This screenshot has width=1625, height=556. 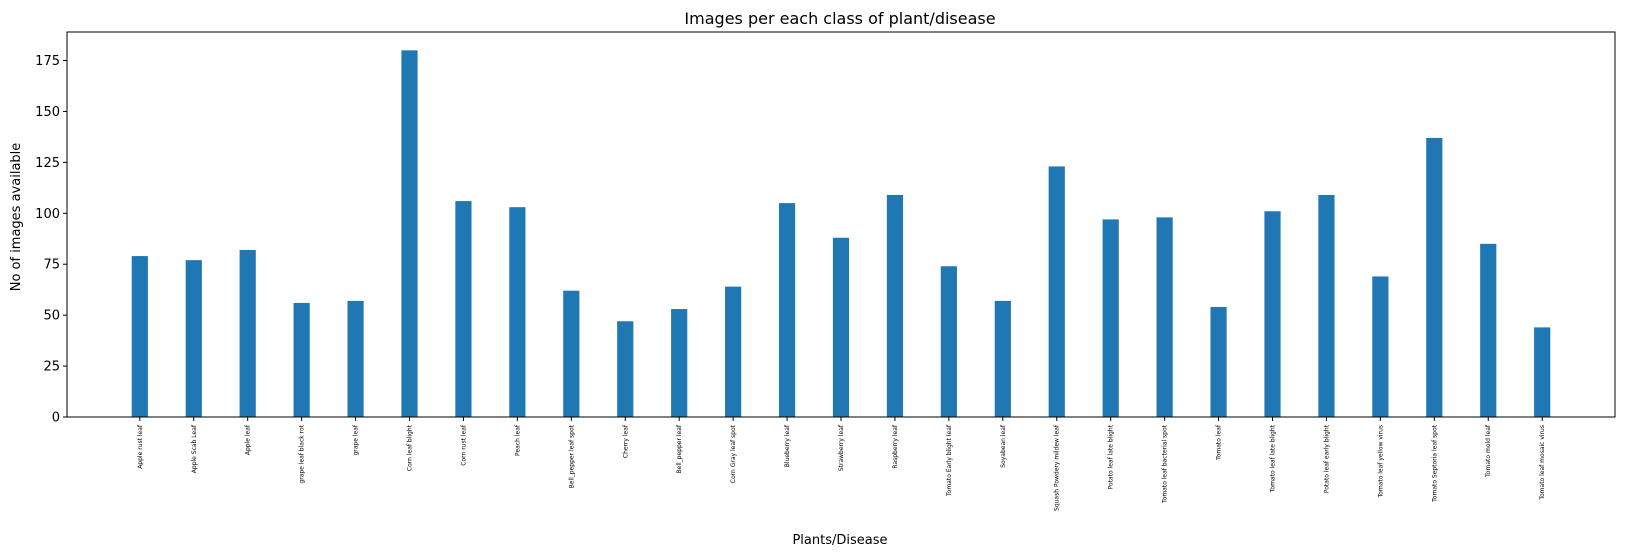 What do you see at coordinates (517, 440) in the screenshot?
I see `x-tick-label-7: Peach leaf` at bounding box center [517, 440].